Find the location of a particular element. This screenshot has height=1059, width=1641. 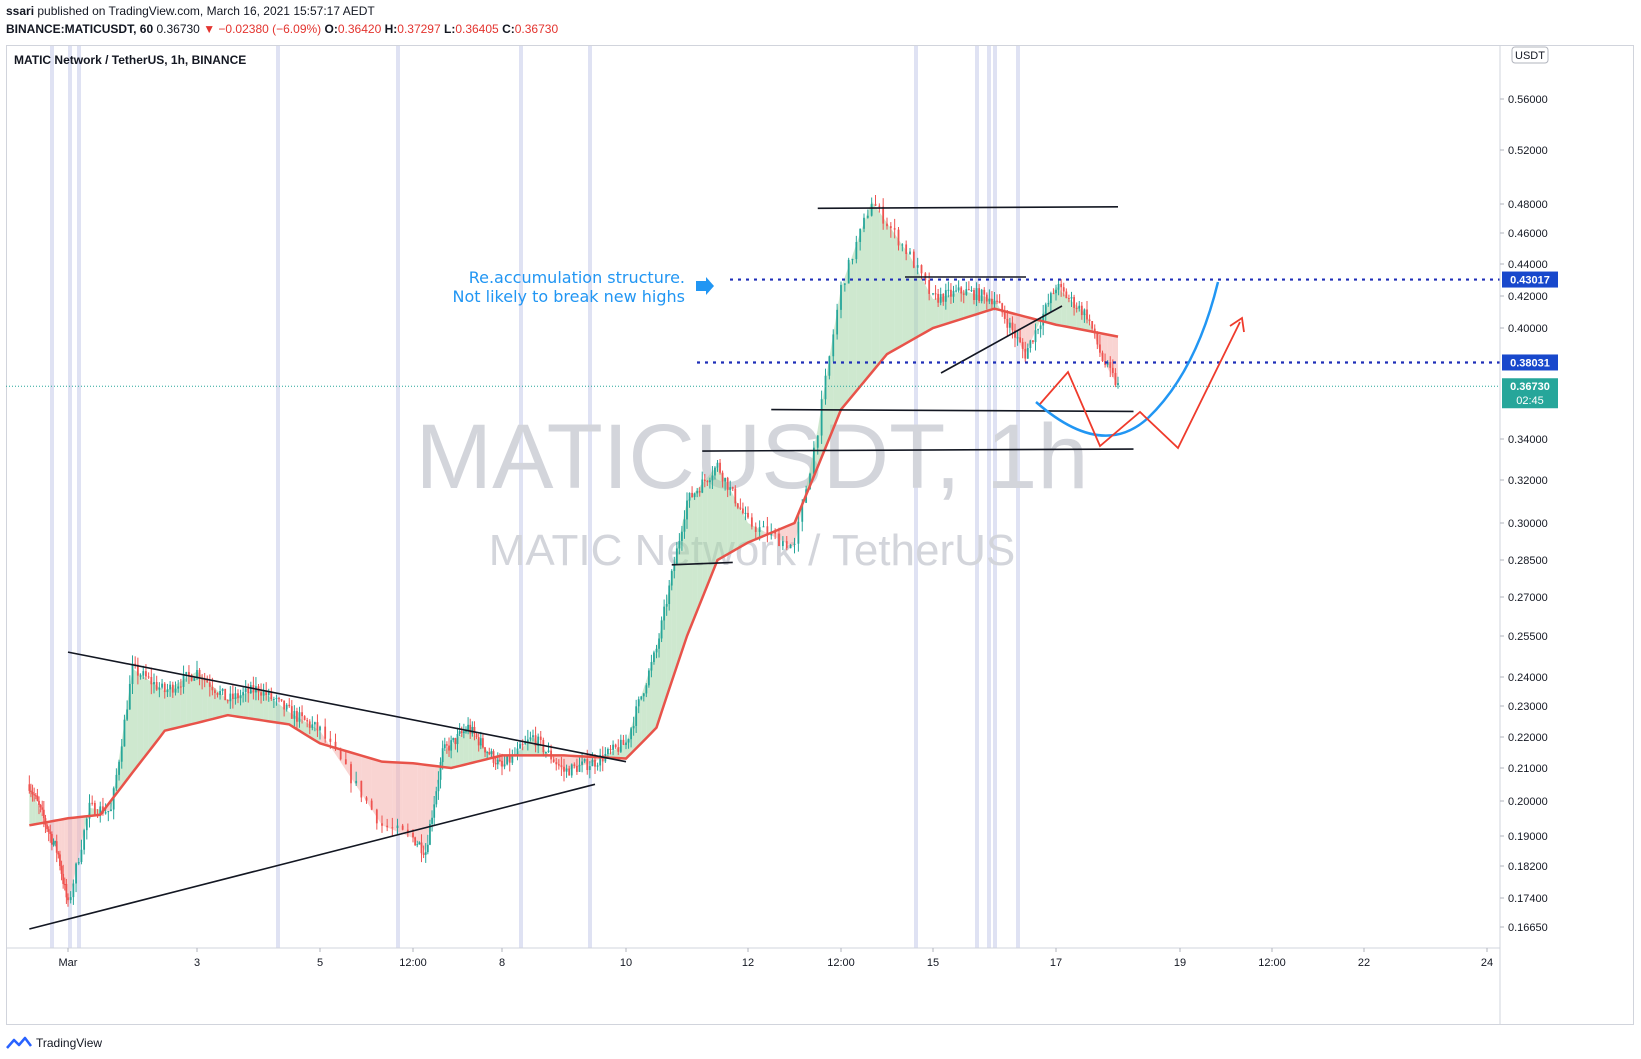

y-tick-label: 0.42000 is located at coordinates (1528, 297).